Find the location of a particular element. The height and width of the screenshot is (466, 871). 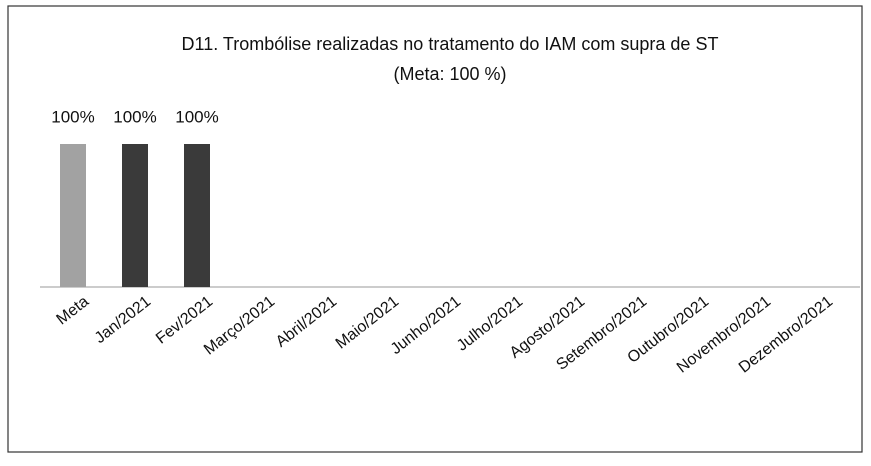

chart-subtitle: (Meta: 100 %) is located at coordinates (449, 74).